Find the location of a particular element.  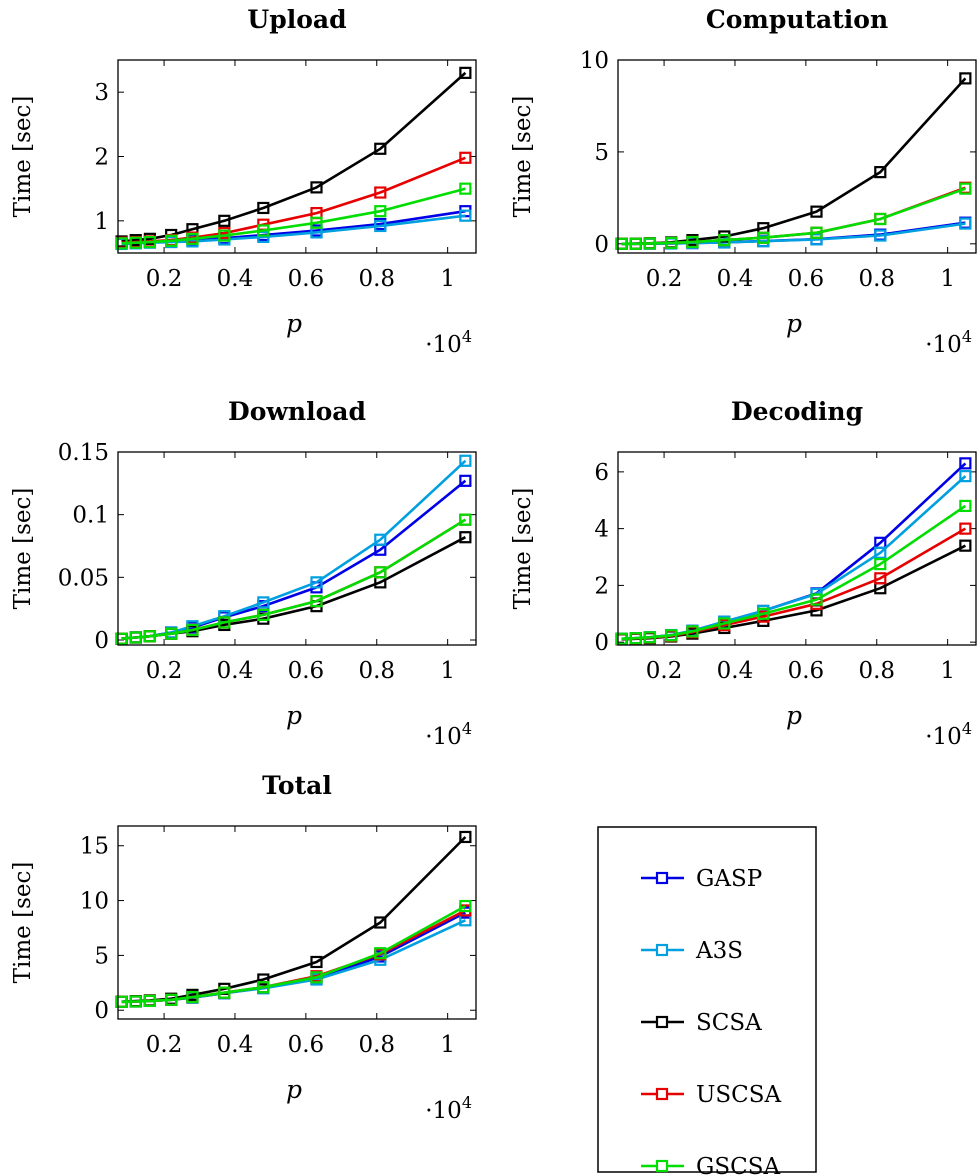

y-tick-label: 2 is located at coordinates (601, 586).